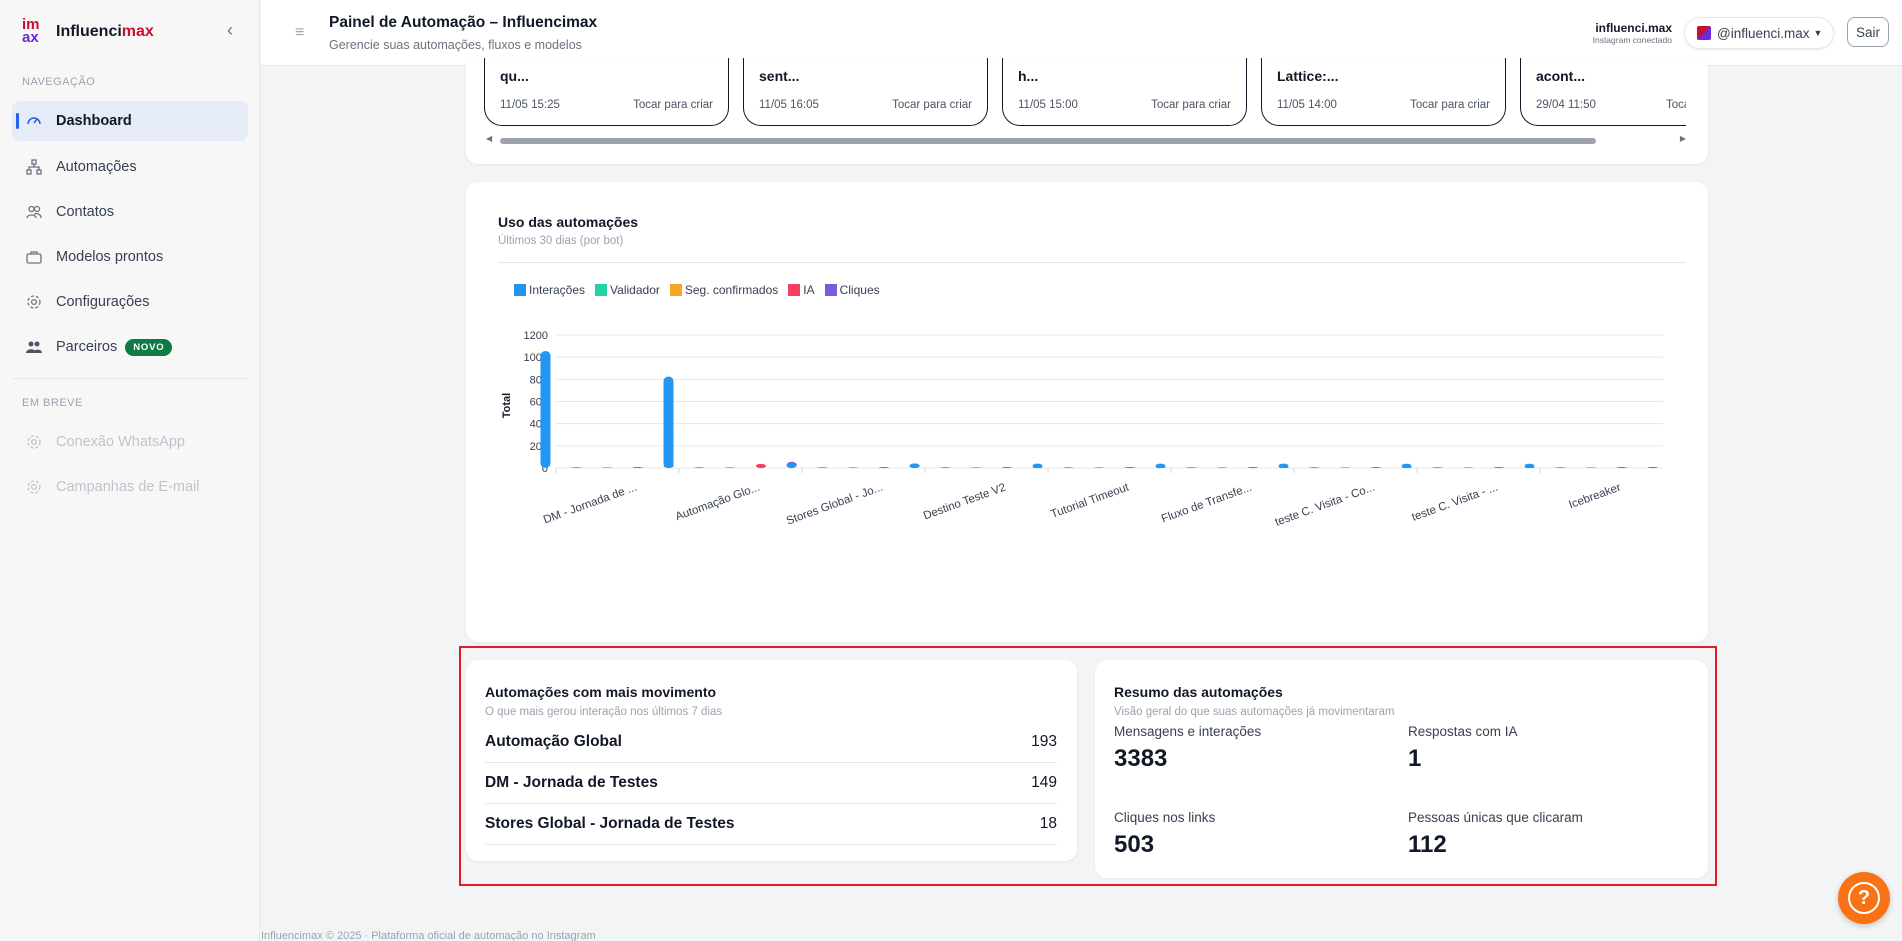 The height and width of the screenshot is (941, 1902). What do you see at coordinates (1633, 28) in the screenshot?
I see `account-name: influenci.max` at bounding box center [1633, 28].